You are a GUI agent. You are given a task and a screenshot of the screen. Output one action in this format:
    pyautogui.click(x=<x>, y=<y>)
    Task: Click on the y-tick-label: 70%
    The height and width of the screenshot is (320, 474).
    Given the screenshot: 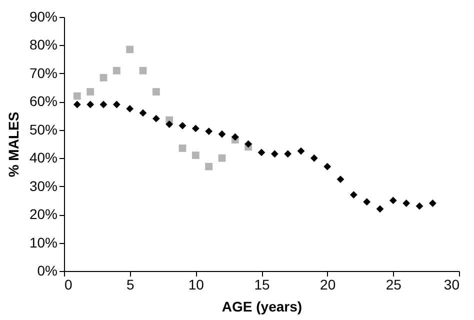 What is the action you would take?
    pyautogui.click(x=43, y=72)
    